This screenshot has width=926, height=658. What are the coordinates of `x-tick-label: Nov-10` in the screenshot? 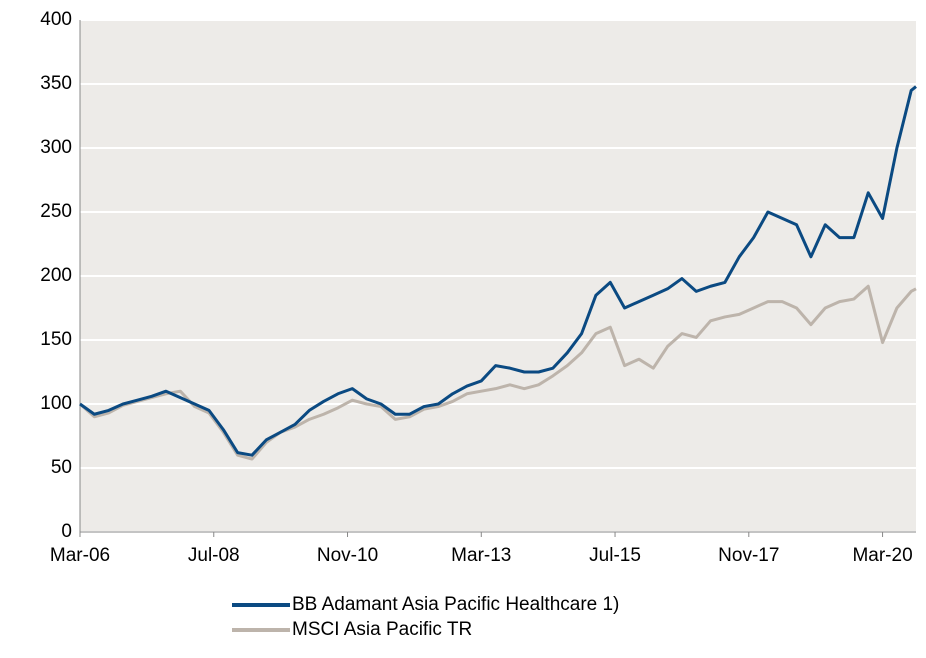 It's located at (347, 555).